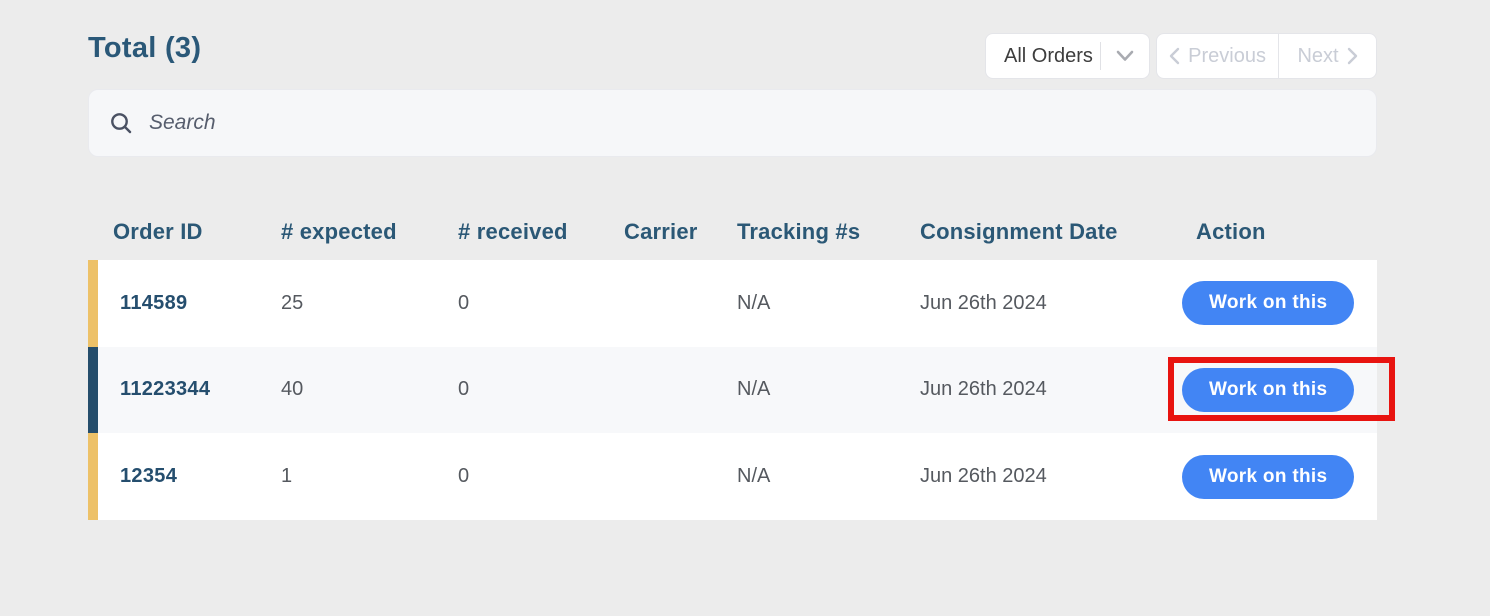  Describe the element at coordinates (292, 389) in the screenshot. I see `expected-cell: 40` at that location.